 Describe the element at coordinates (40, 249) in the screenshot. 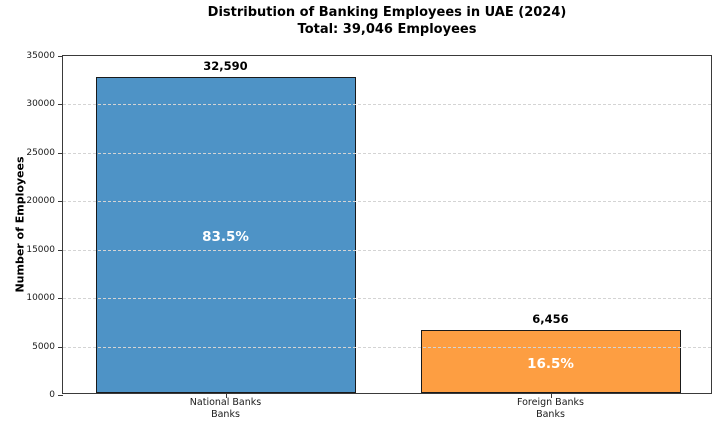

I see `y-tick-label: 15000` at that location.